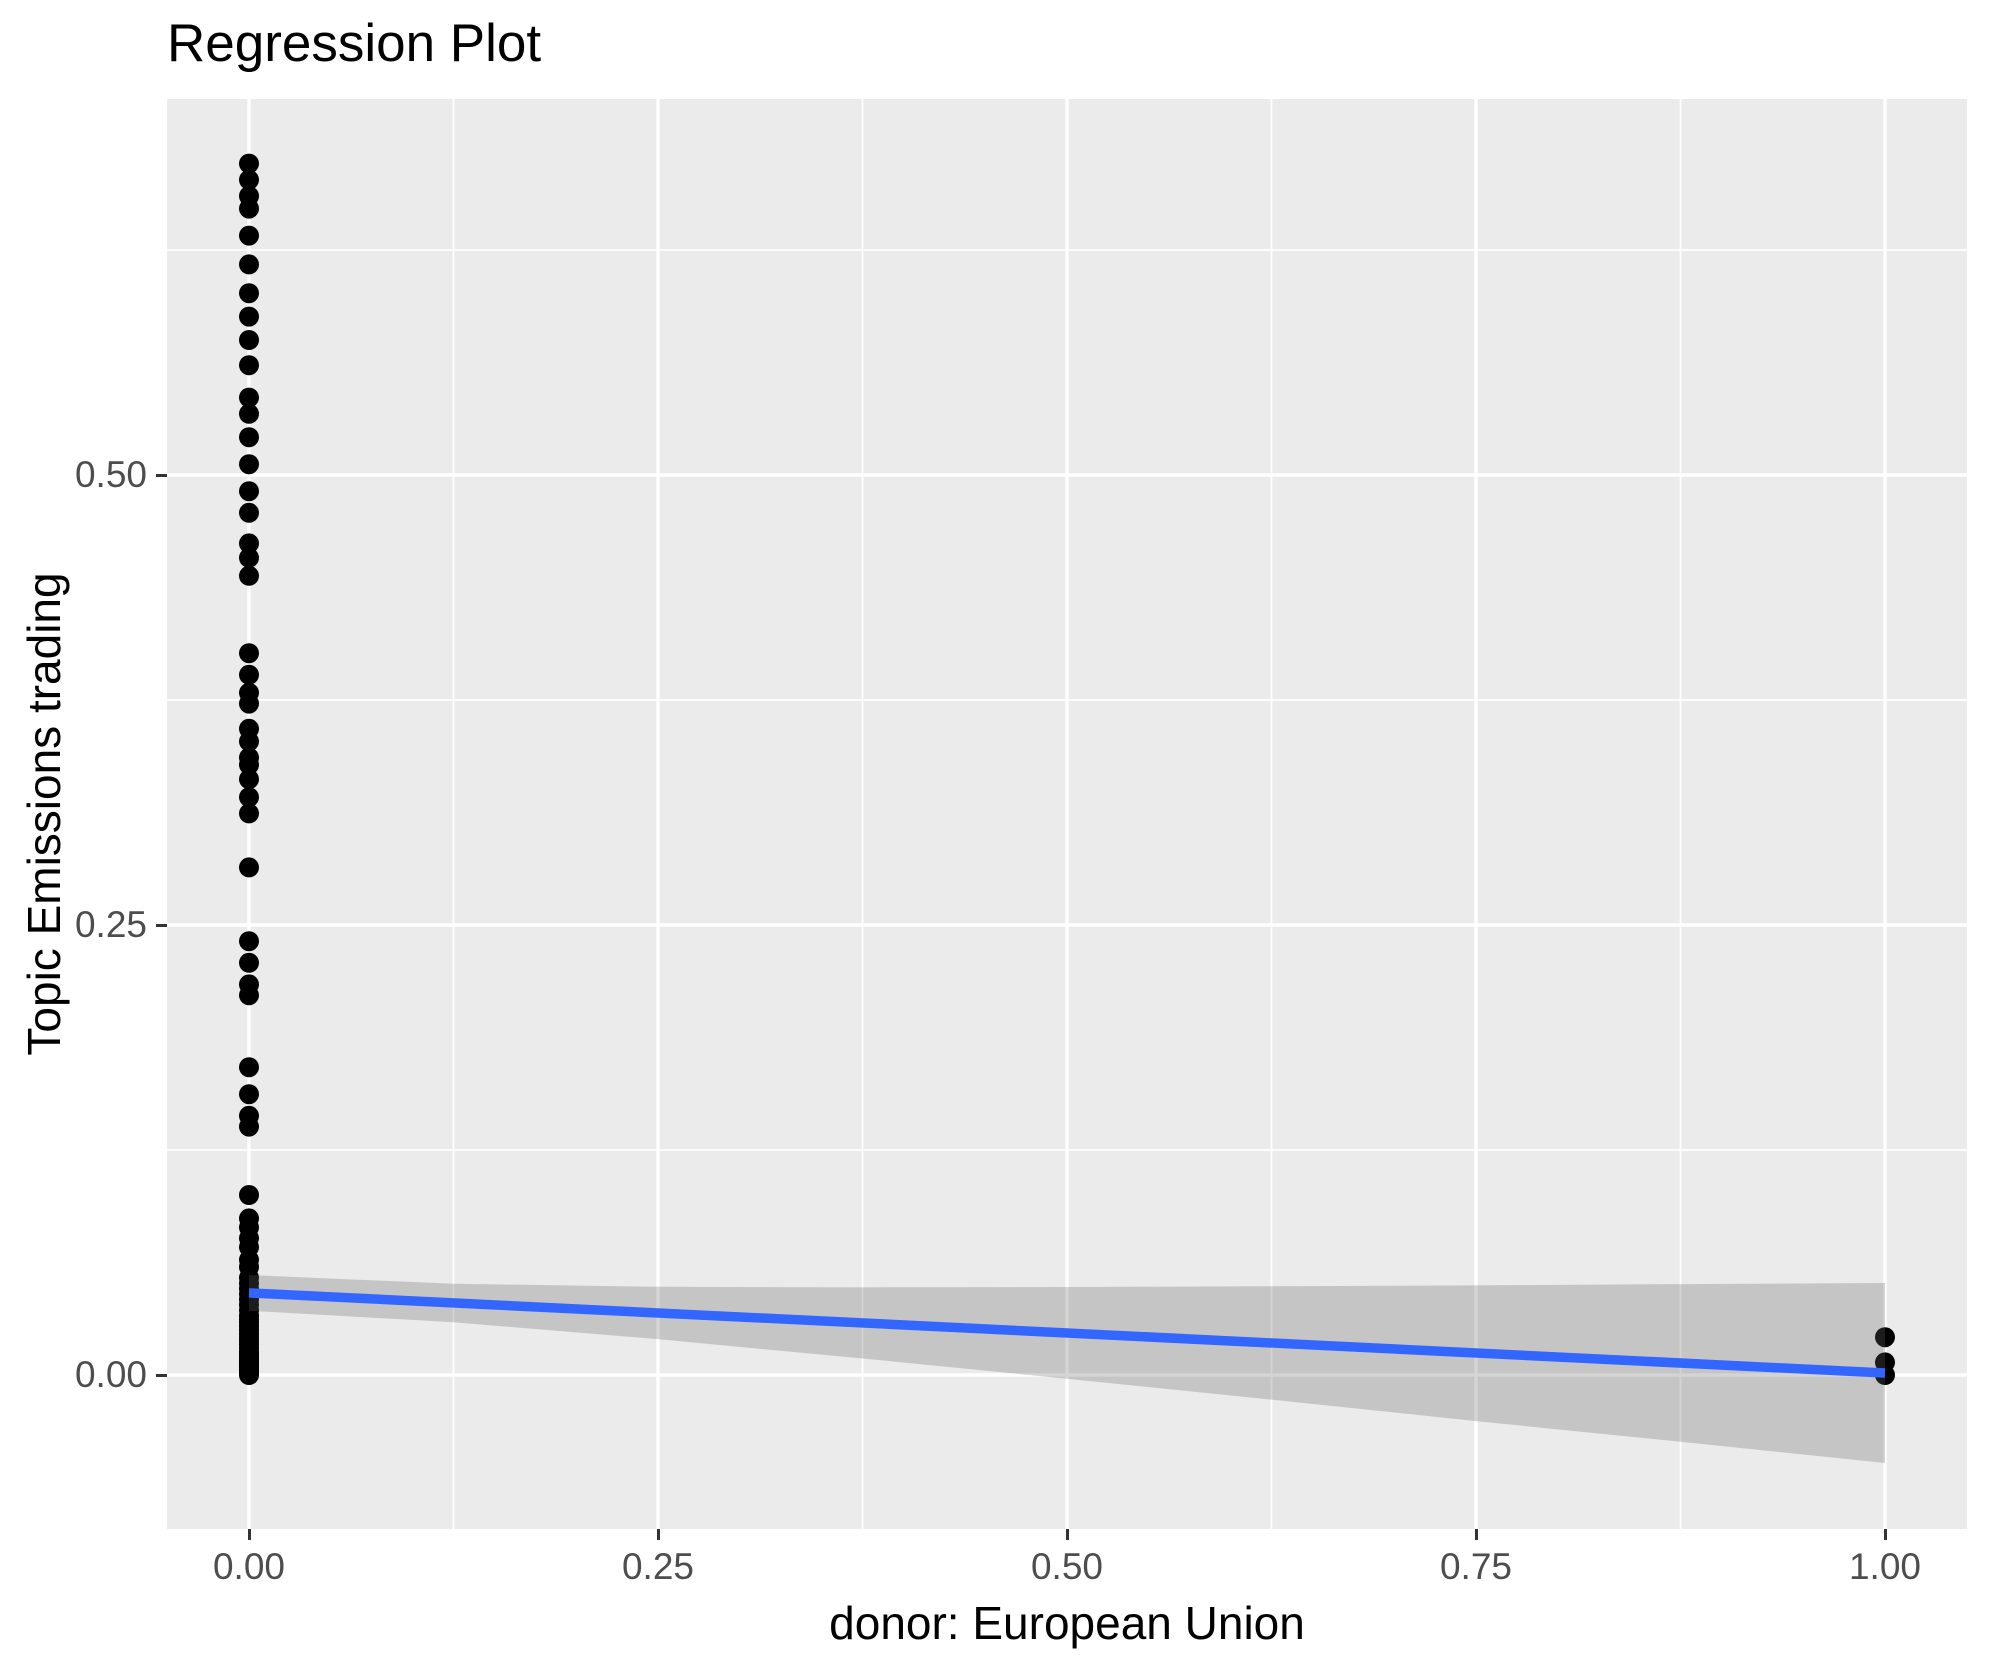  I want to click on x-tick-label: 0.50, so click(1066, 1566).